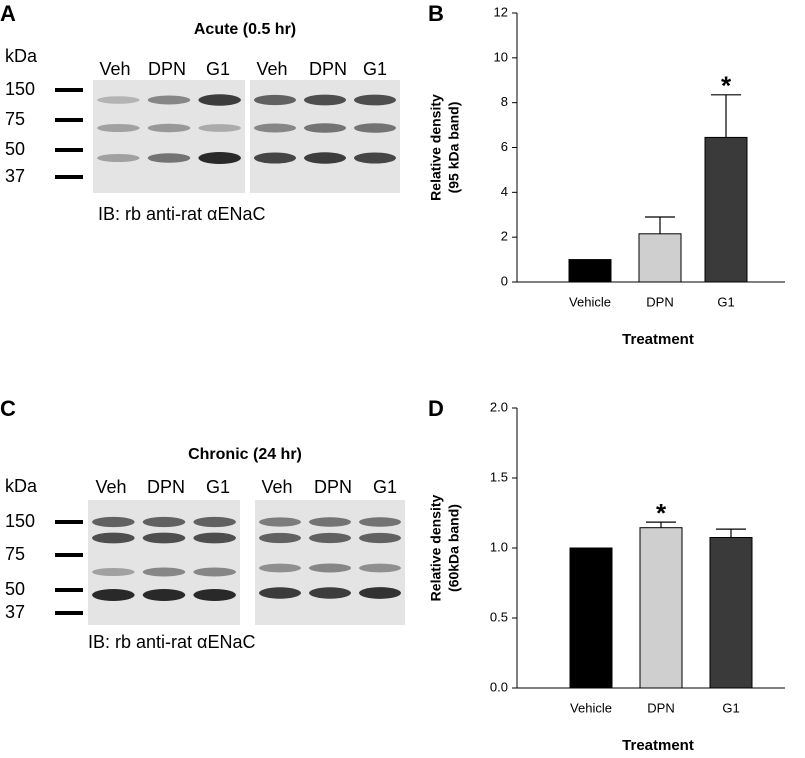 The width and height of the screenshot is (805, 758). What do you see at coordinates (501, 56) in the screenshot?
I see `y-tick-label: 10` at bounding box center [501, 56].